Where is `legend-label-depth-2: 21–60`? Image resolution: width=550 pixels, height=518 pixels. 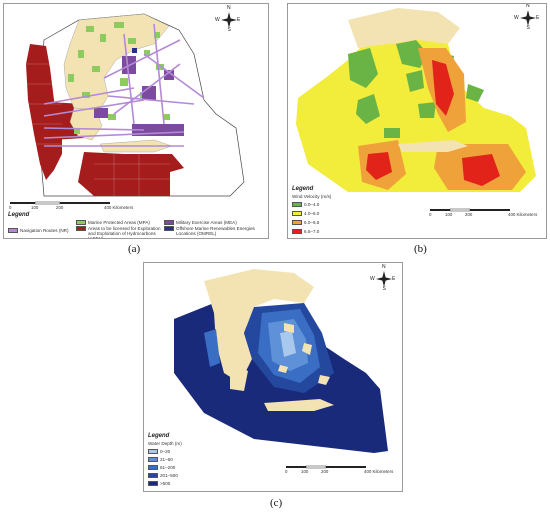 legend-label-depth-2: 21–60 is located at coordinates (166, 459).